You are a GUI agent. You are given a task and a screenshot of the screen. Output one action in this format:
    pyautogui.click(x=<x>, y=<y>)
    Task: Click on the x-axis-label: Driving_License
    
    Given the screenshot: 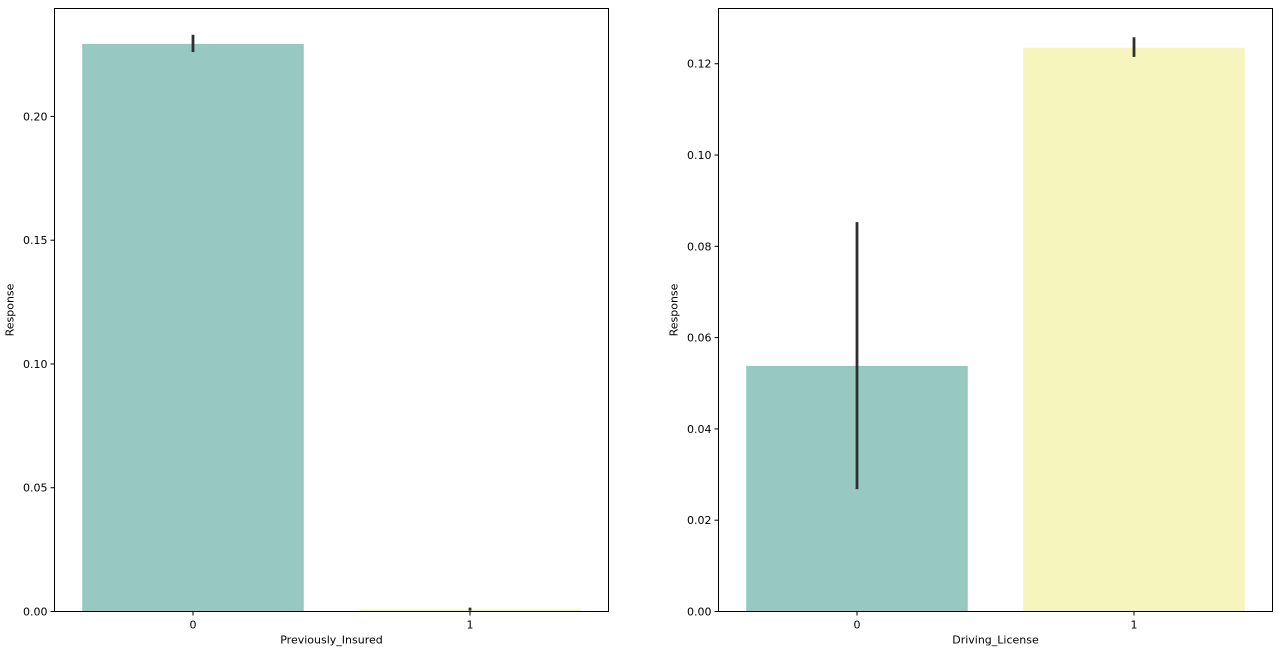 What is the action you would take?
    pyautogui.click(x=995, y=640)
    